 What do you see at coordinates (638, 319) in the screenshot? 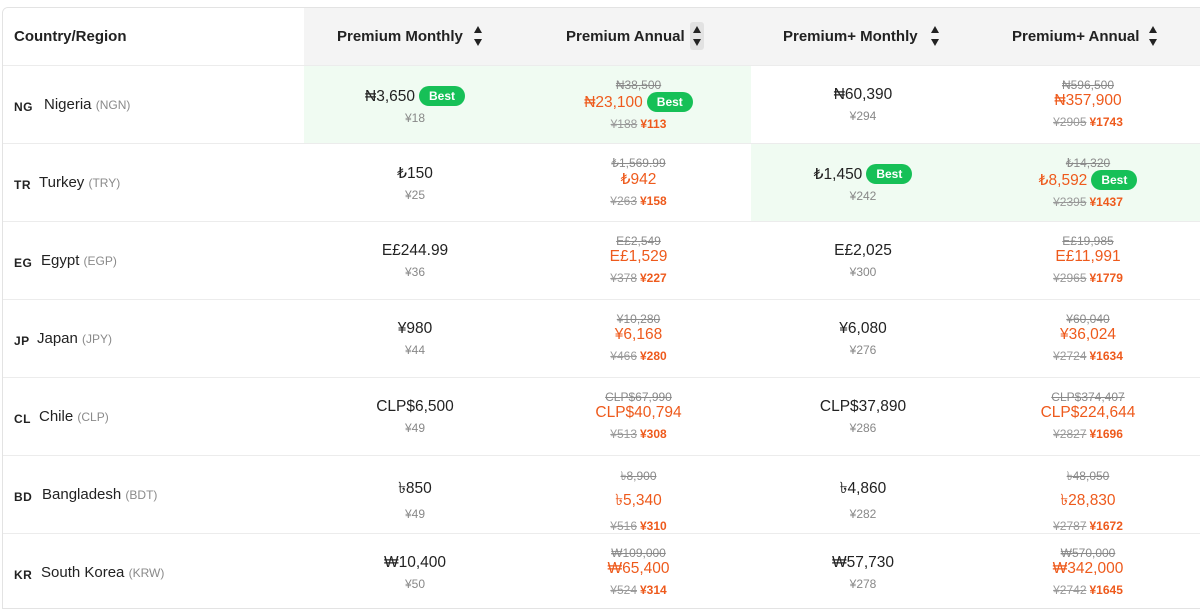
I see `original-price: ¥10,280` at bounding box center [638, 319].